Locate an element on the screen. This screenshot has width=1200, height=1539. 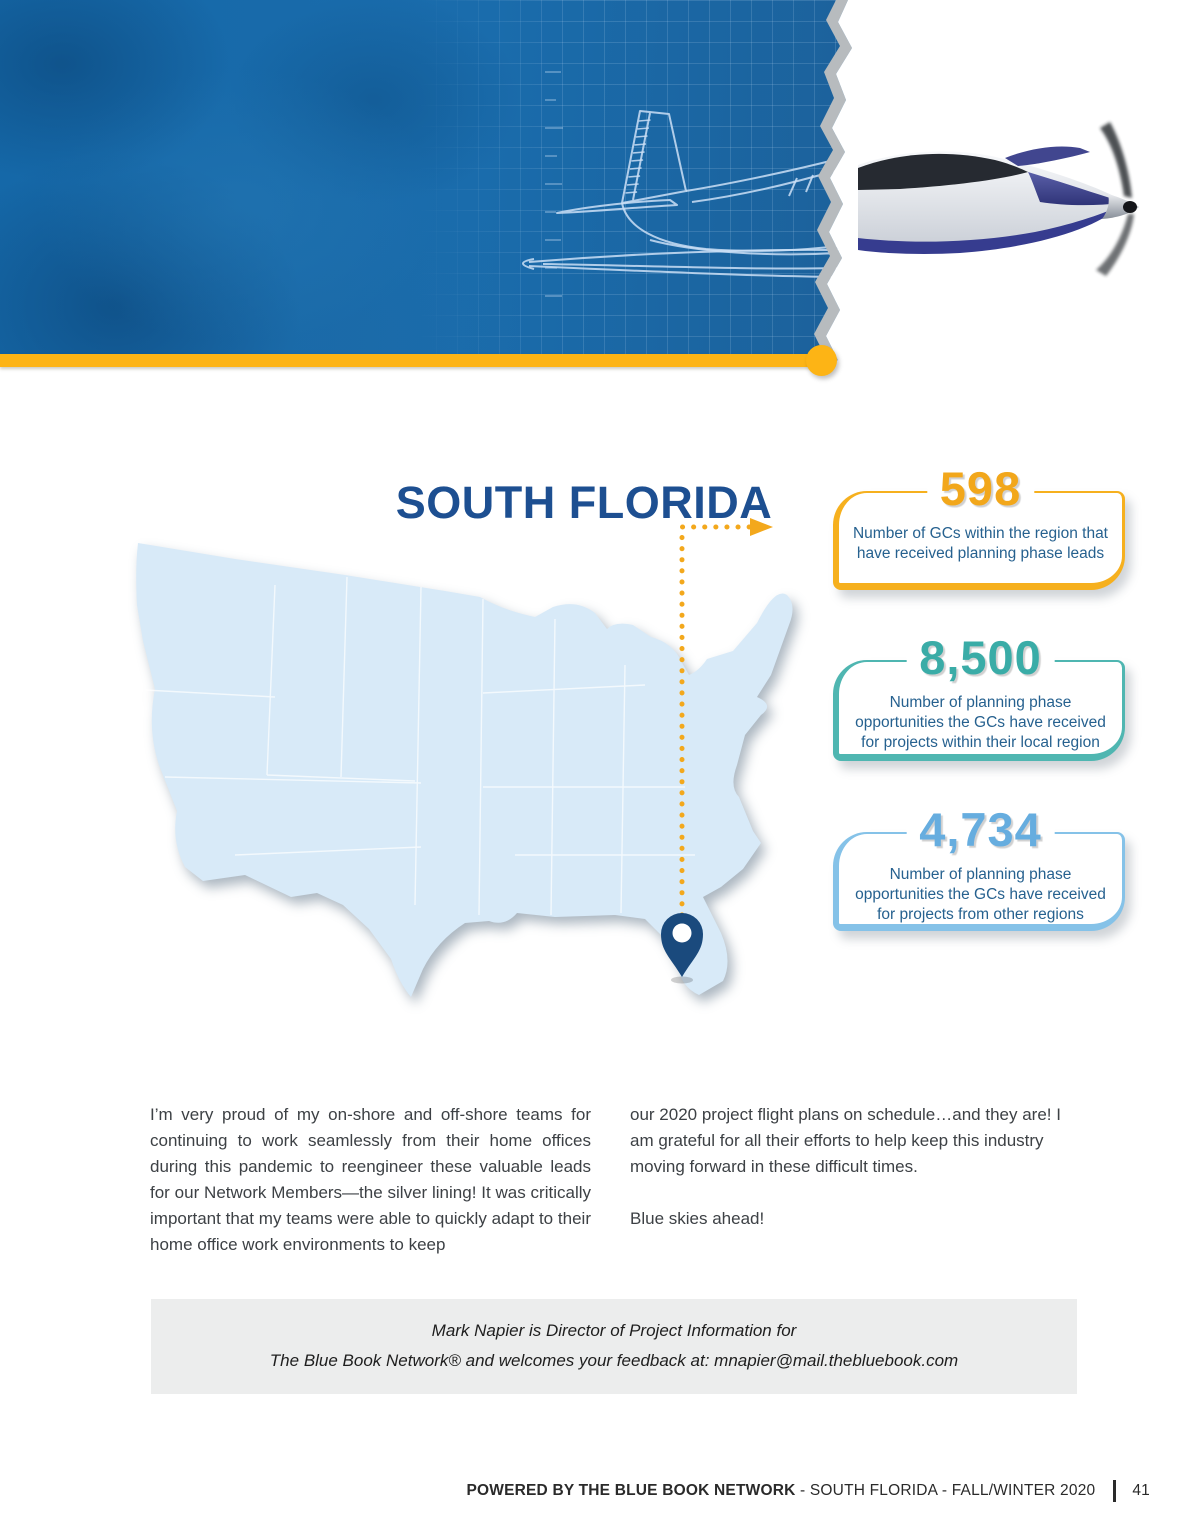
stat-value: 8,500 is located at coordinates (980, 658).